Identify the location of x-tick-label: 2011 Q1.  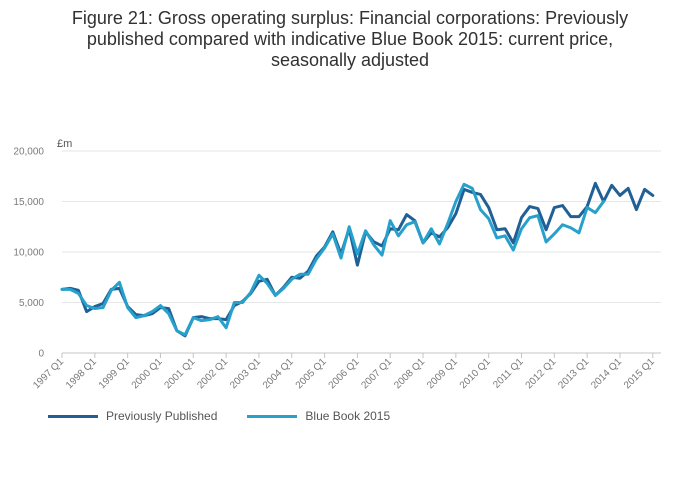
(508, 373).